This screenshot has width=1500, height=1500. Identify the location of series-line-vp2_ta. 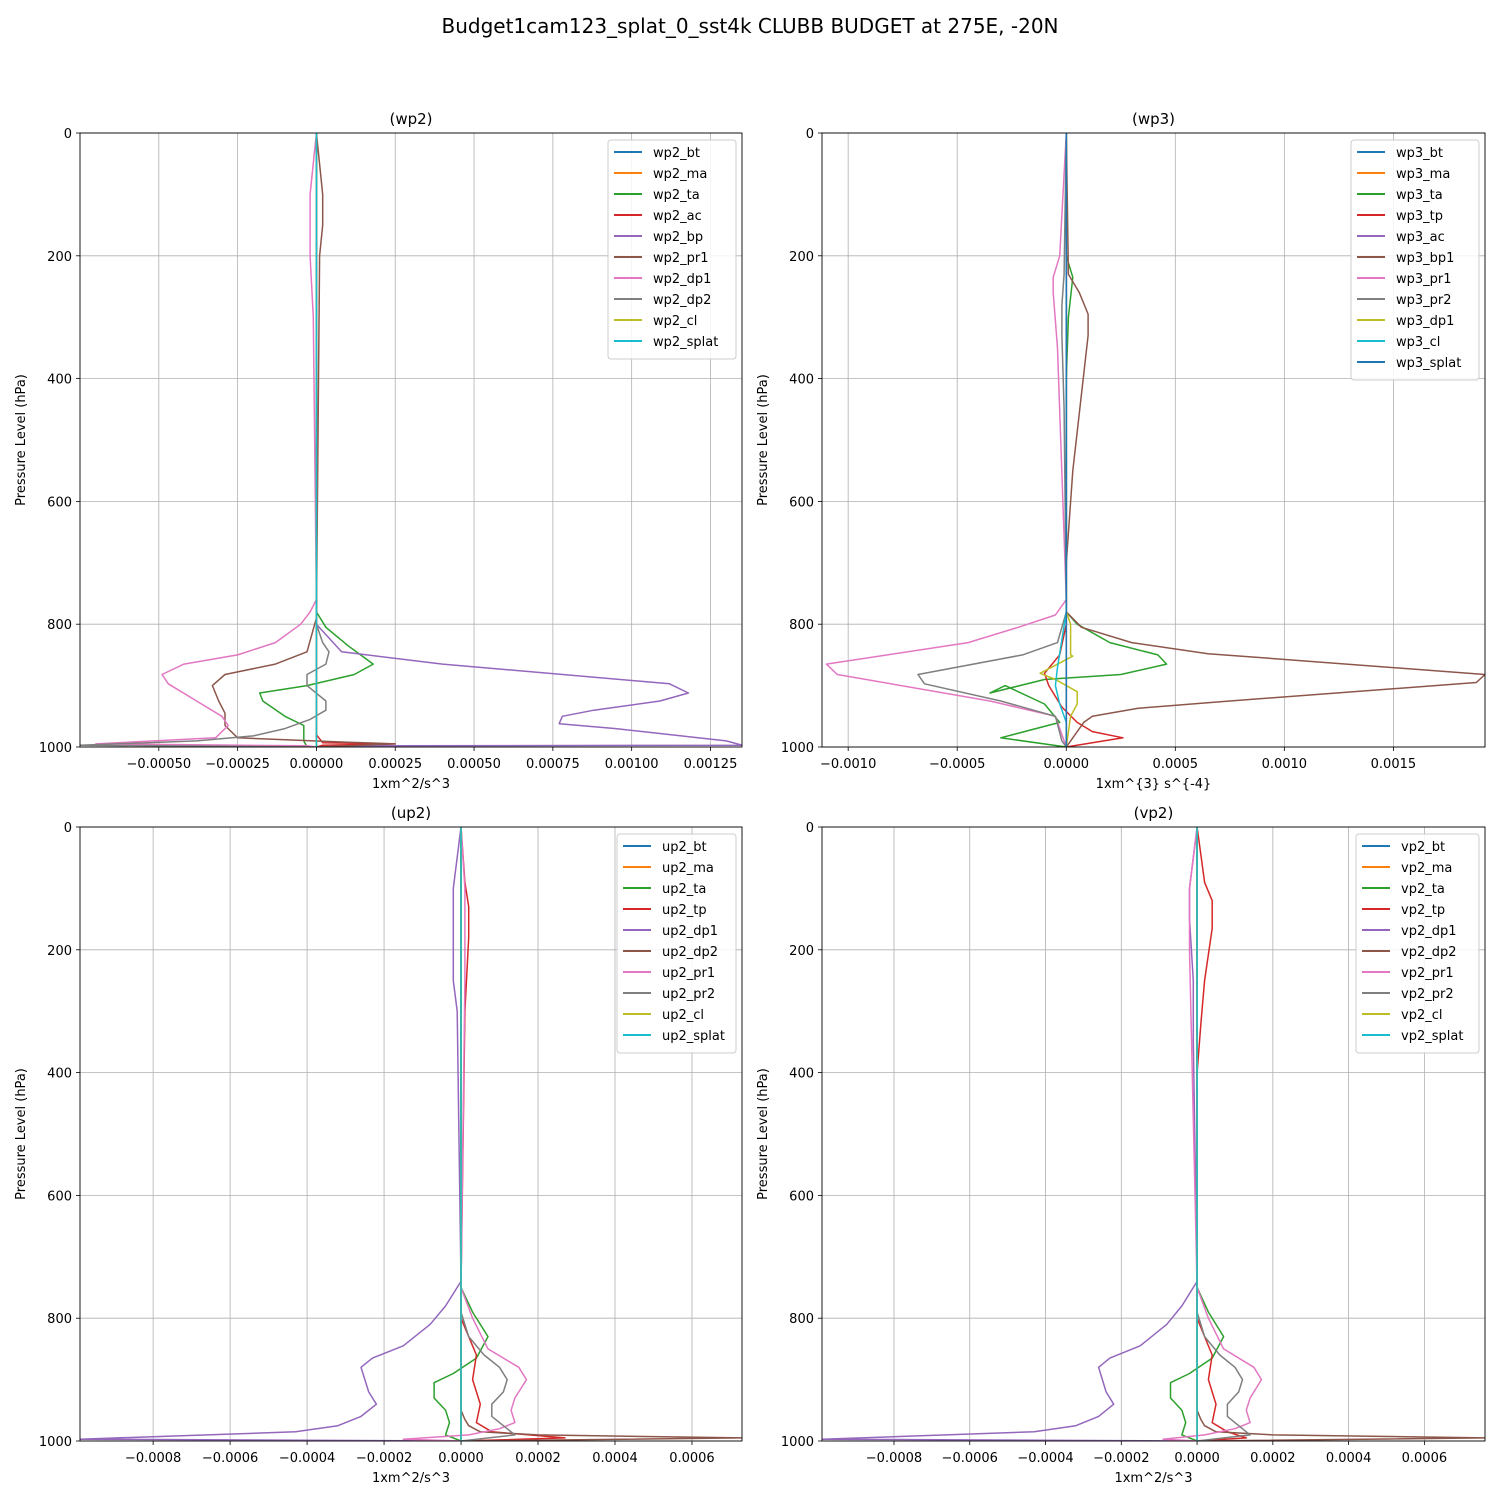
(1197, 1134).